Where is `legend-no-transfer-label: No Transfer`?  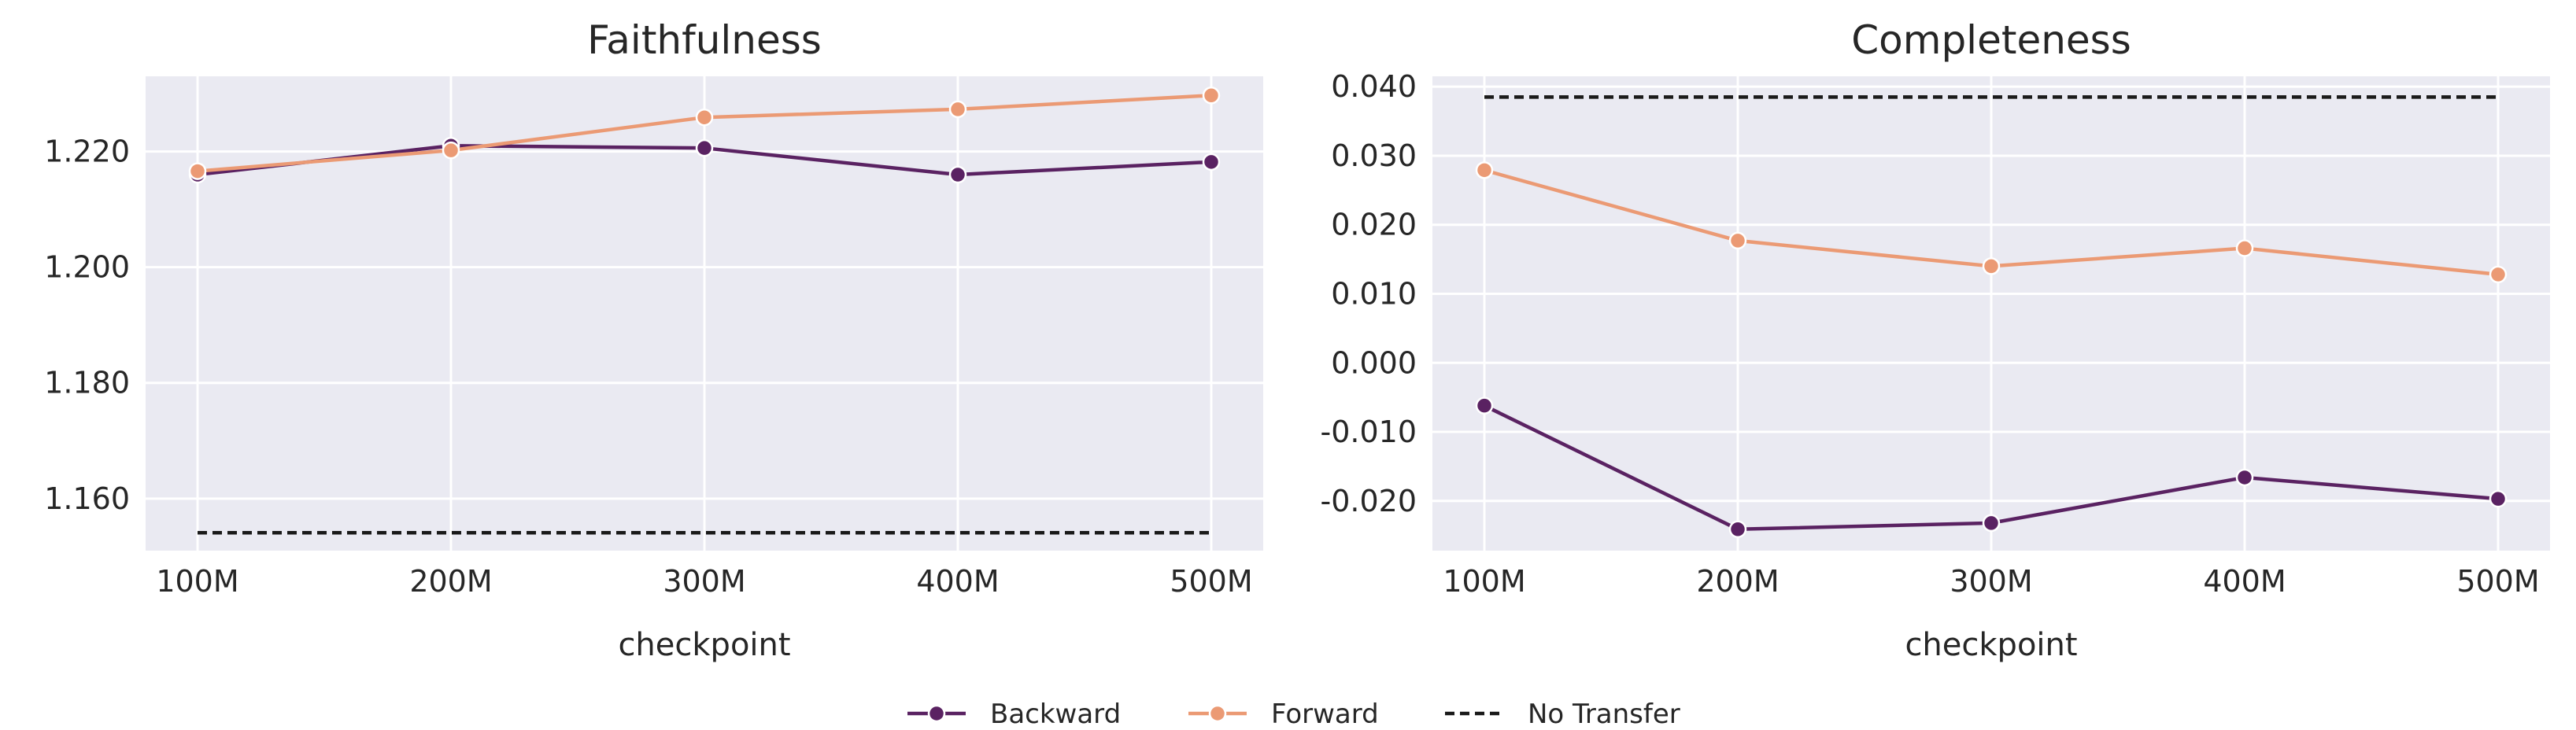 legend-no-transfer-label: No Transfer is located at coordinates (1604, 715).